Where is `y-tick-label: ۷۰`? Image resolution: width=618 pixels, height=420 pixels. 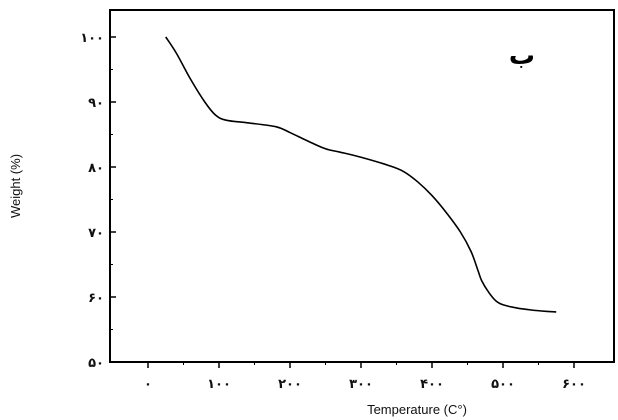
y-tick-label: ۷۰ is located at coordinates (96, 233).